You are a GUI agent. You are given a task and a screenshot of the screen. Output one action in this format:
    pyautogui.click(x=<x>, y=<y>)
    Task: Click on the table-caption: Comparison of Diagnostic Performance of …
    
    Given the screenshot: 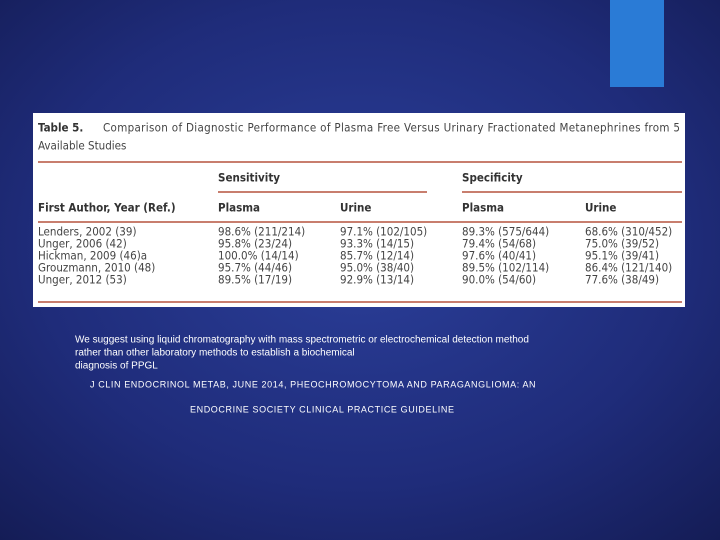 What is the action you would take?
    pyautogui.click(x=391, y=128)
    